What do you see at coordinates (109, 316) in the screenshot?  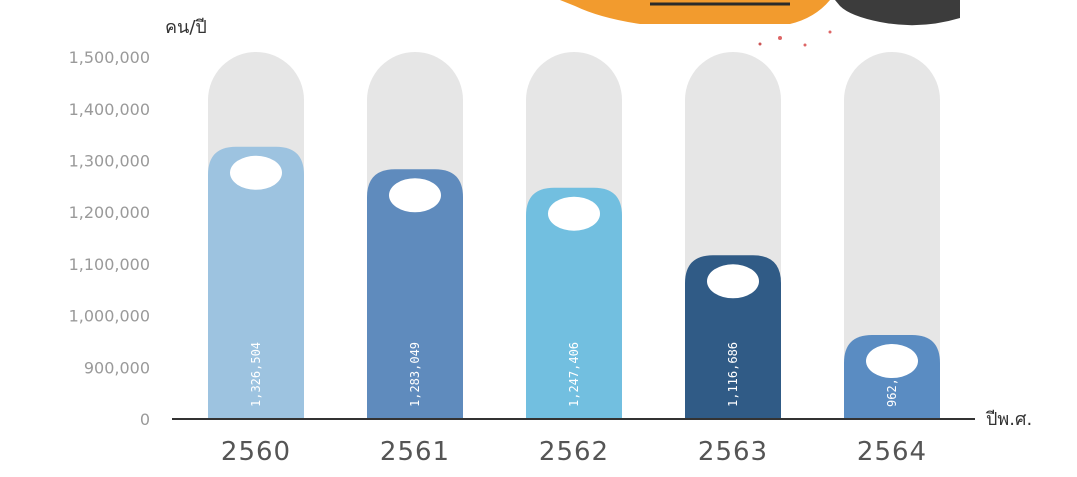 I see `y-tick-label: 1,000,000` at bounding box center [109, 316].